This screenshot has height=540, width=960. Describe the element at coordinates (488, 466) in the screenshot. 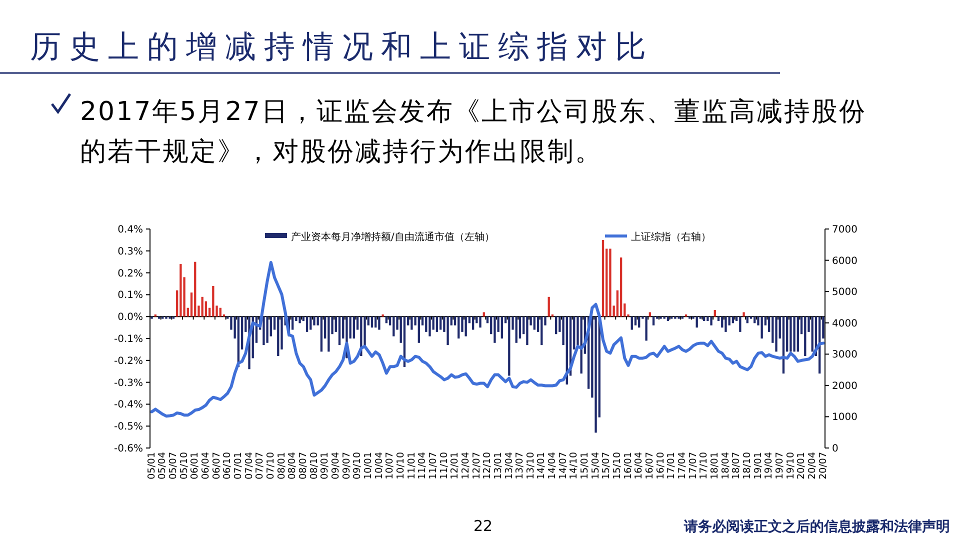

I see `x-tick-label: 12/10` at that location.